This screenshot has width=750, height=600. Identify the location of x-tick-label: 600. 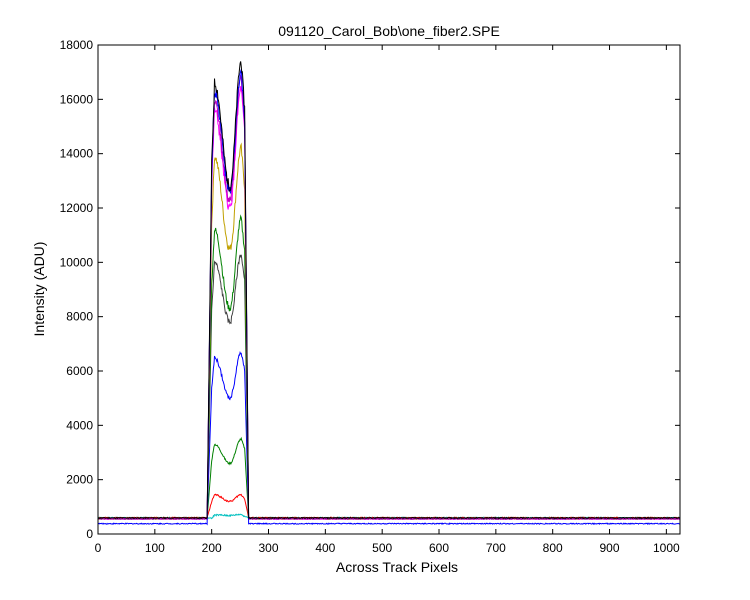
(439, 548).